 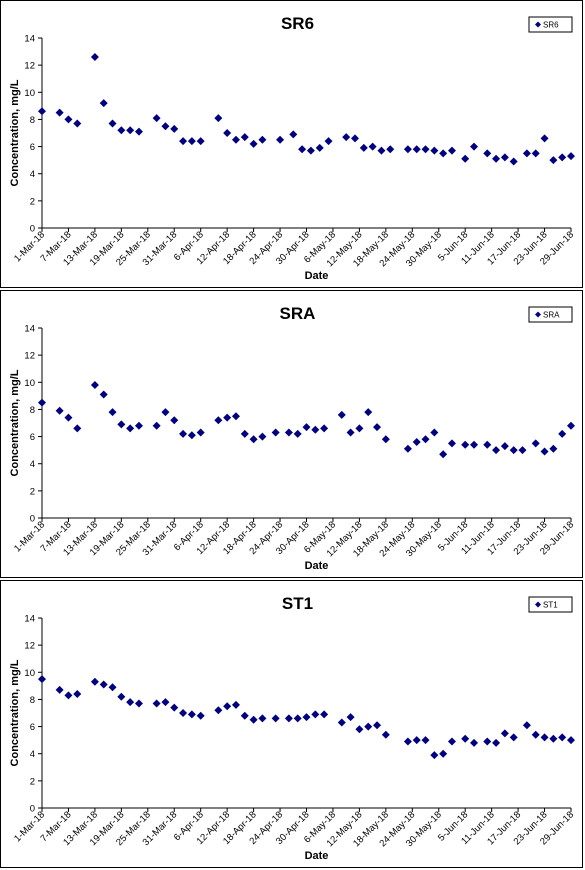 What do you see at coordinates (550, 24) in the screenshot?
I see `legend: SR6` at bounding box center [550, 24].